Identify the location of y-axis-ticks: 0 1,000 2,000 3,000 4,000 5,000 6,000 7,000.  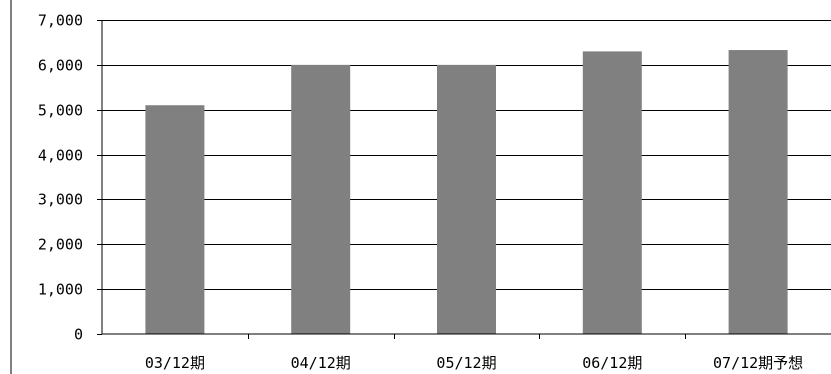
(70, 178).